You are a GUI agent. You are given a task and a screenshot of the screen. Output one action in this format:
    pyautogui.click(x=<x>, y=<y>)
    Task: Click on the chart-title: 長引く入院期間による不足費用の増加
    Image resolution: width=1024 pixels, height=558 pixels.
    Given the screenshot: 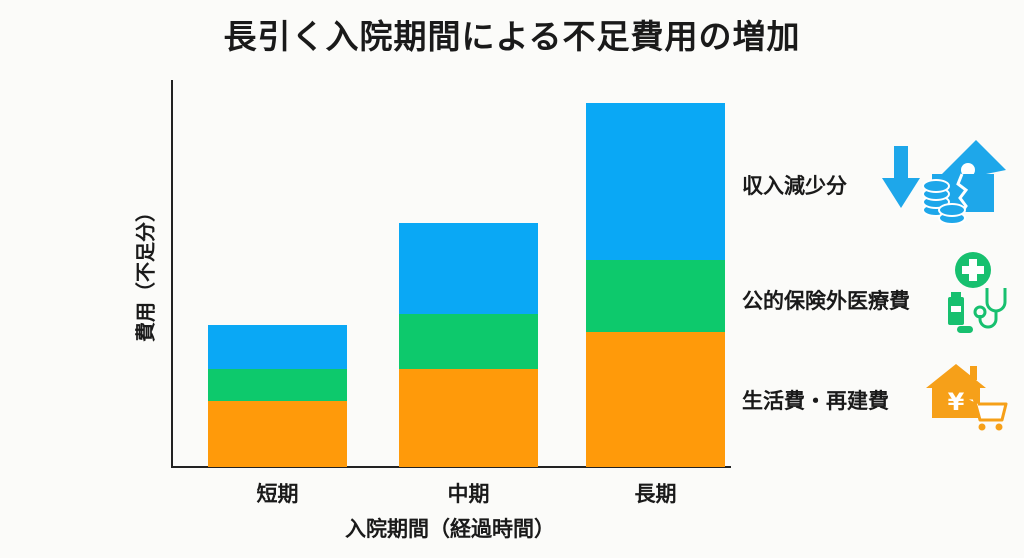 What is the action you would take?
    pyautogui.click(x=512, y=36)
    